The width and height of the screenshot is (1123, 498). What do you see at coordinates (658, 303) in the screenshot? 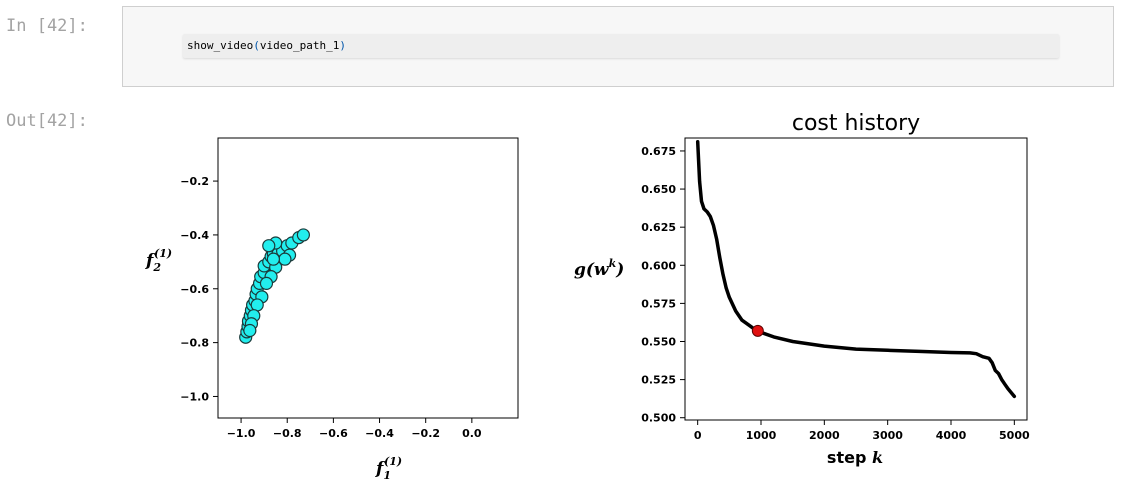
I see `cost-y-tick-label: 0.575` at bounding box center [658, 303].